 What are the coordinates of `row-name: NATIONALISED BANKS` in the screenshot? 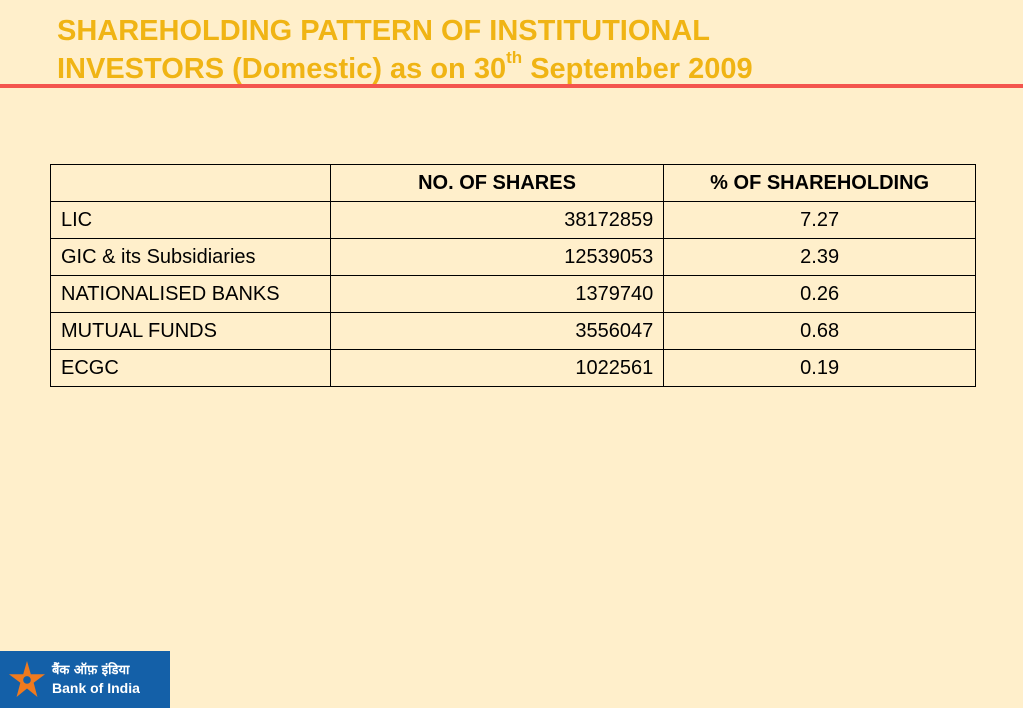 It's located at (190, 294).